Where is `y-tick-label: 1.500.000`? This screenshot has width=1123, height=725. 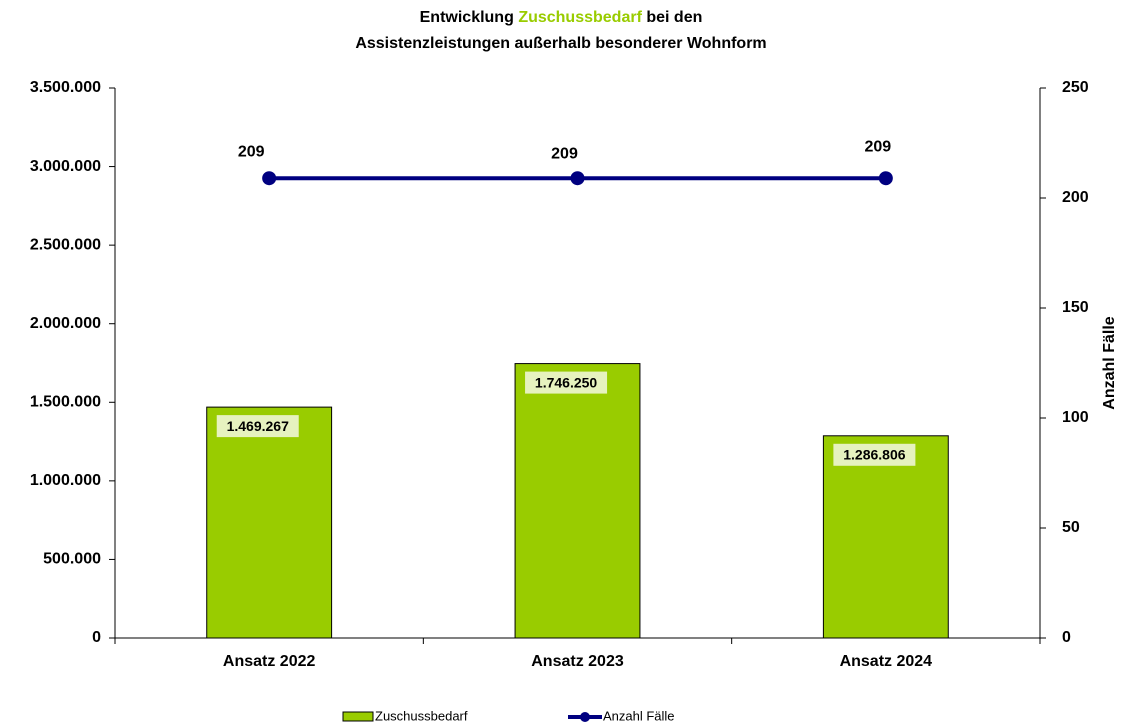 y-tick-label: 1.500.000 is located at coordinates (65, 402).